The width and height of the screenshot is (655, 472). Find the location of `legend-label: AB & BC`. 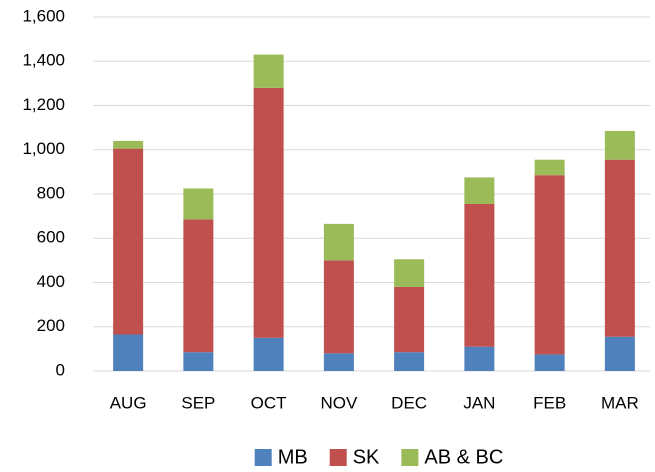

legend-label: AB & BC is located at coordinates (463, 457).